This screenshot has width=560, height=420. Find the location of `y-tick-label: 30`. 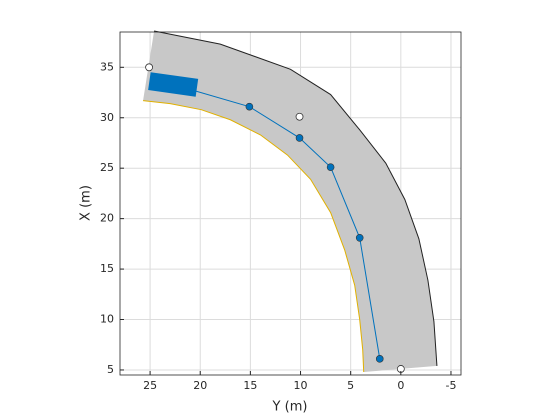

y-tick-label: 30 is located at coordinates (107, 117).